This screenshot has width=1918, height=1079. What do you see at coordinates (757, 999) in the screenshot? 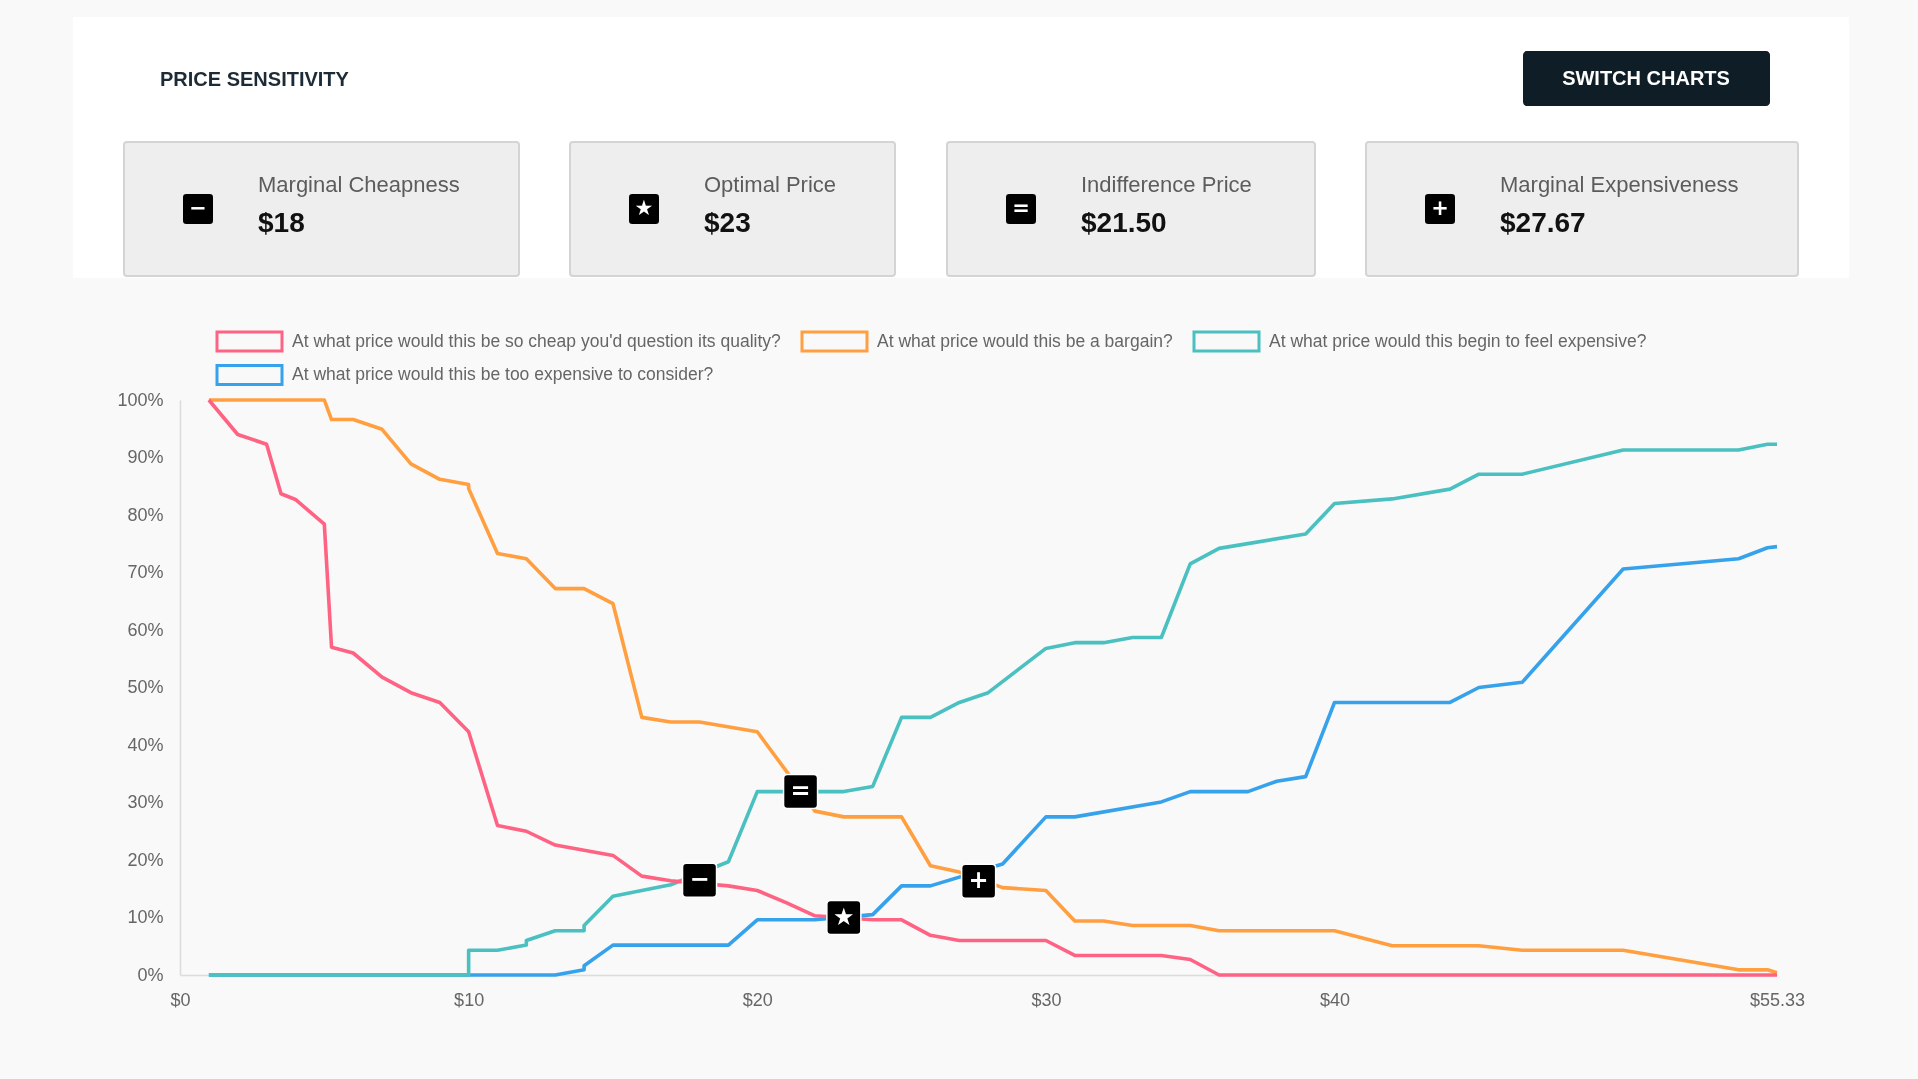
I see `x-tick-label: $20` at bounding box center [757, 999].